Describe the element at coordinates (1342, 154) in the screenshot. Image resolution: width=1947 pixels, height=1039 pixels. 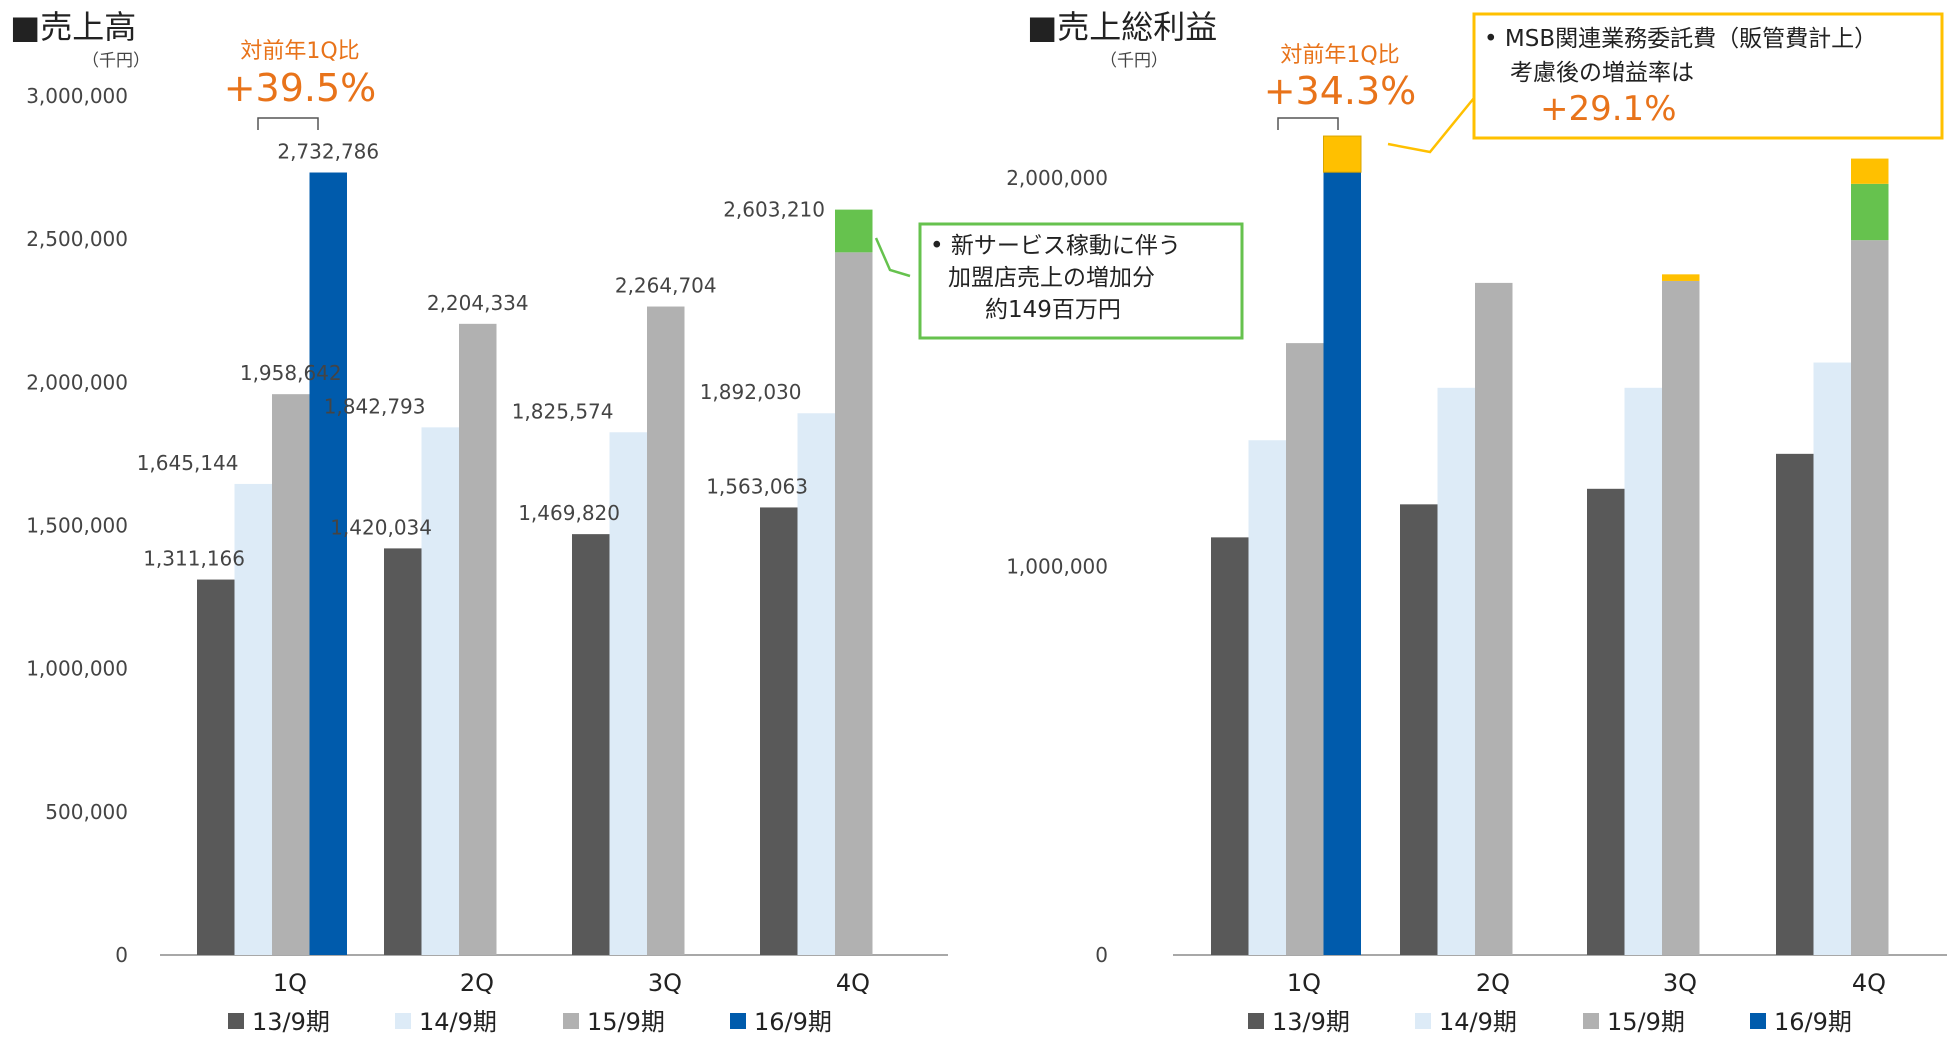
I see `chart2-overlay-1Q-yellow` at that location.